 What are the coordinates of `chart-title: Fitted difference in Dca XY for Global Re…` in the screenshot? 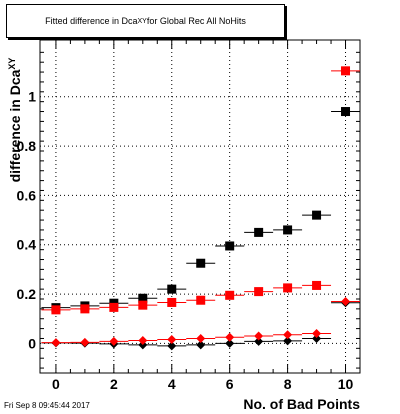 It's located at (145, 21).